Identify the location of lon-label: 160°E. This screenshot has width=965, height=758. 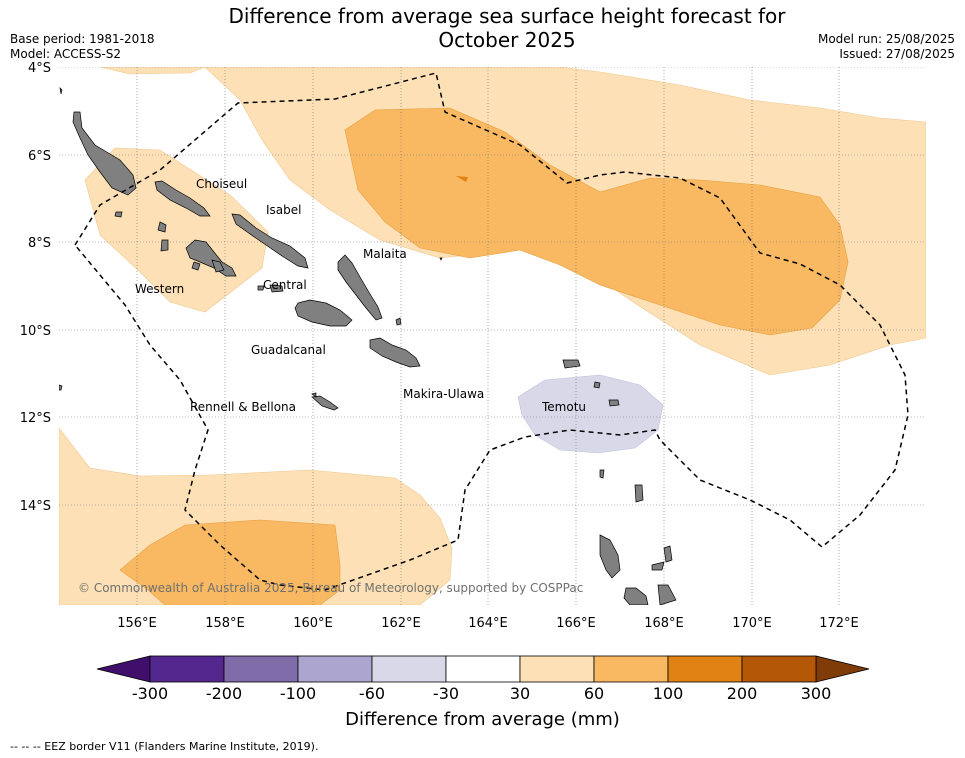
(313, 623).